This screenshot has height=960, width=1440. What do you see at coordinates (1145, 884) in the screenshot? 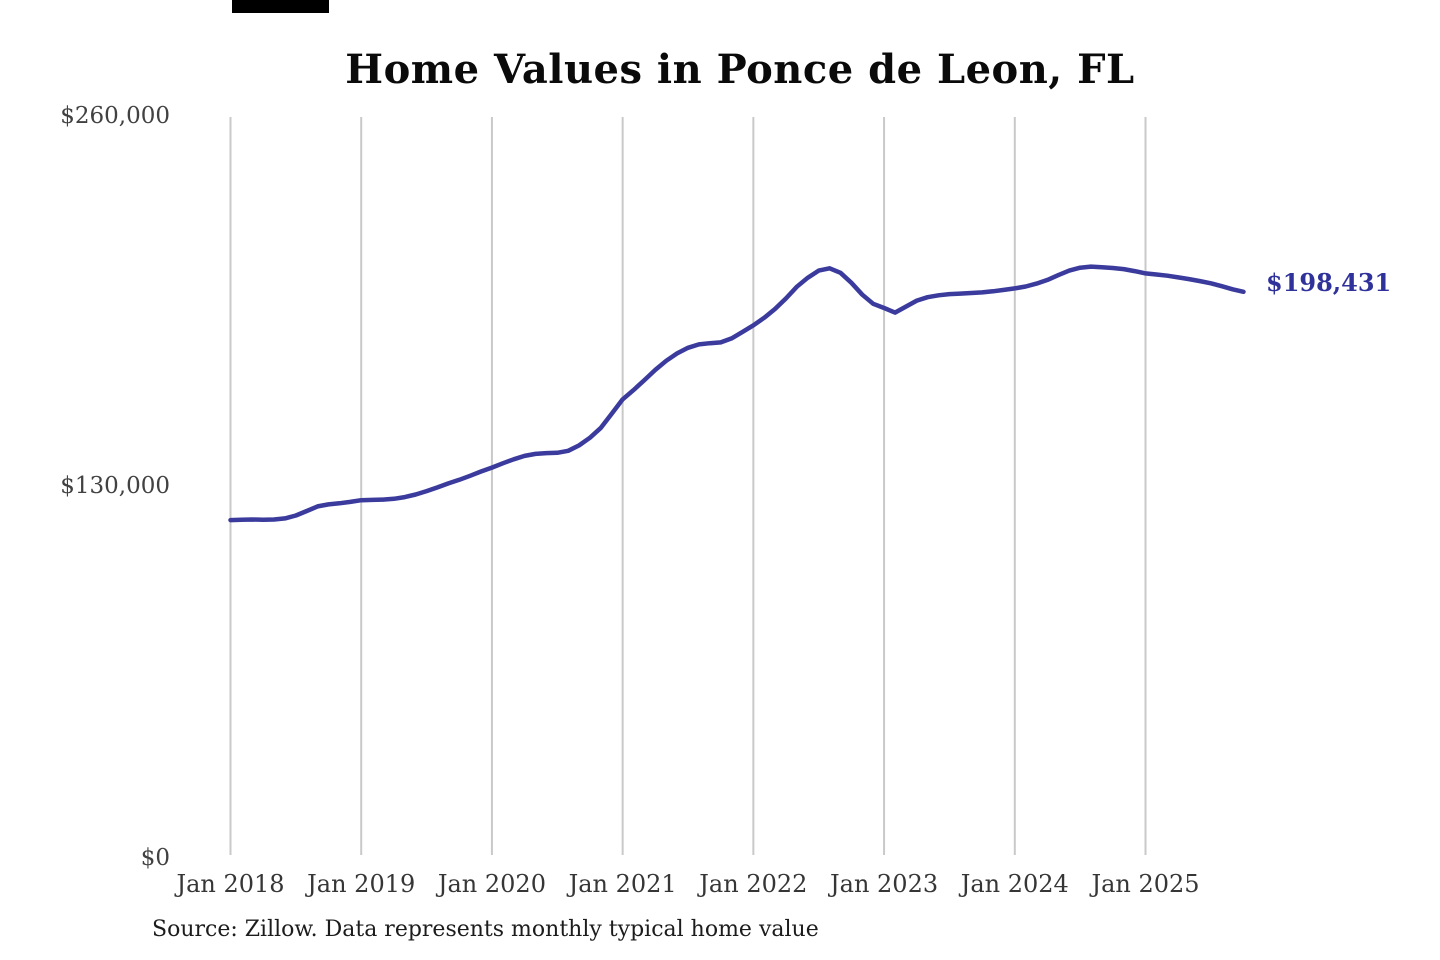
I see `x-tick-label: Jan 2025` at bounding box center [1145, 884].